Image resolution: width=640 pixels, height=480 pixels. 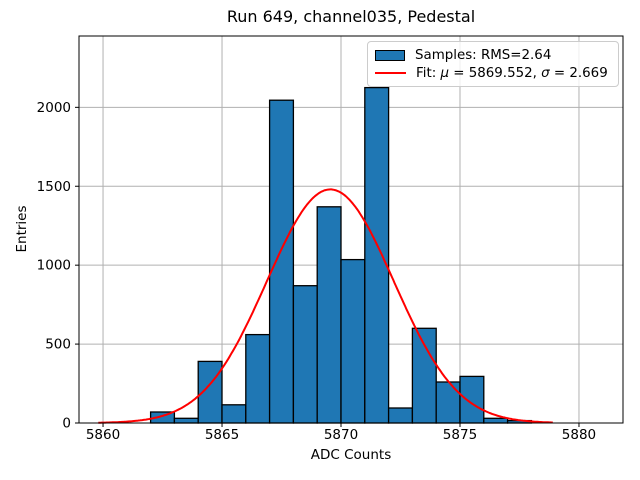 I want to click on svg-text: 2000, so click(x=54, y=108).